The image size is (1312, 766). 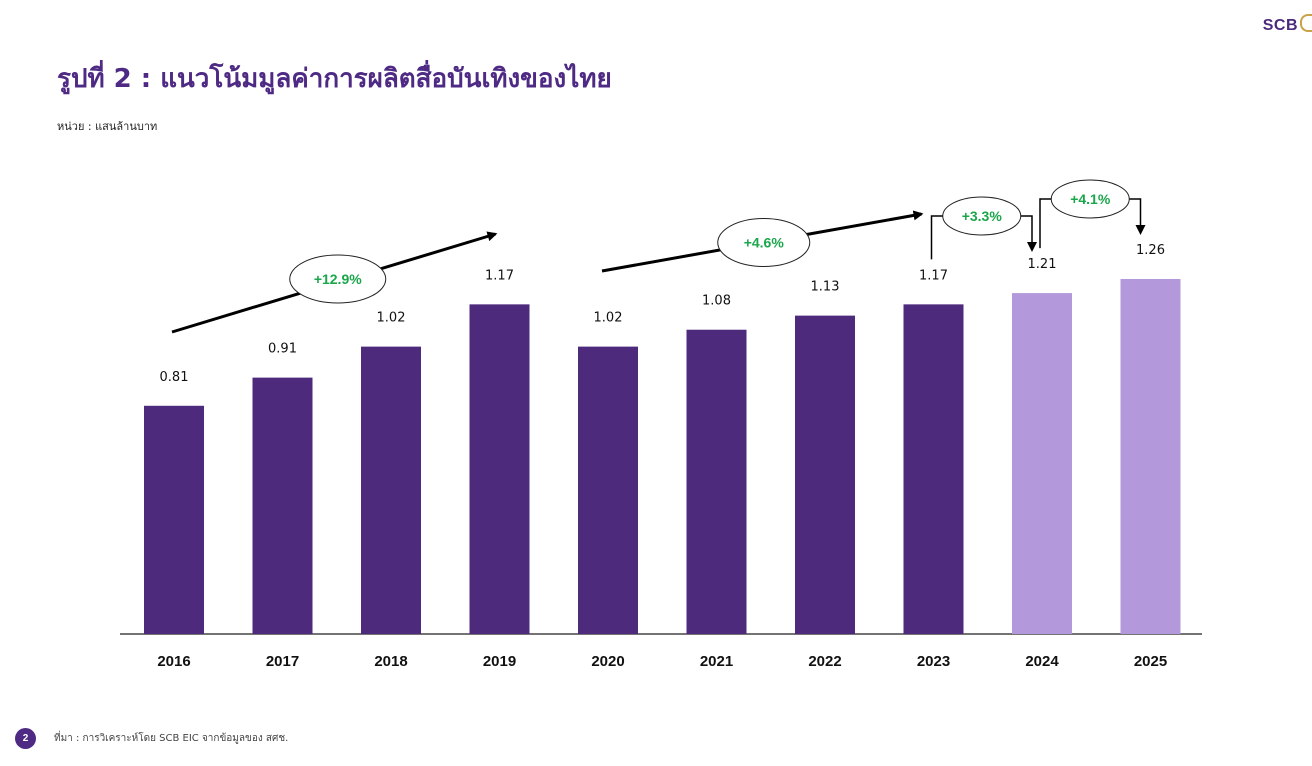 I want to click on x-tick-label-2023: 2023, so click(x=933, y=661).